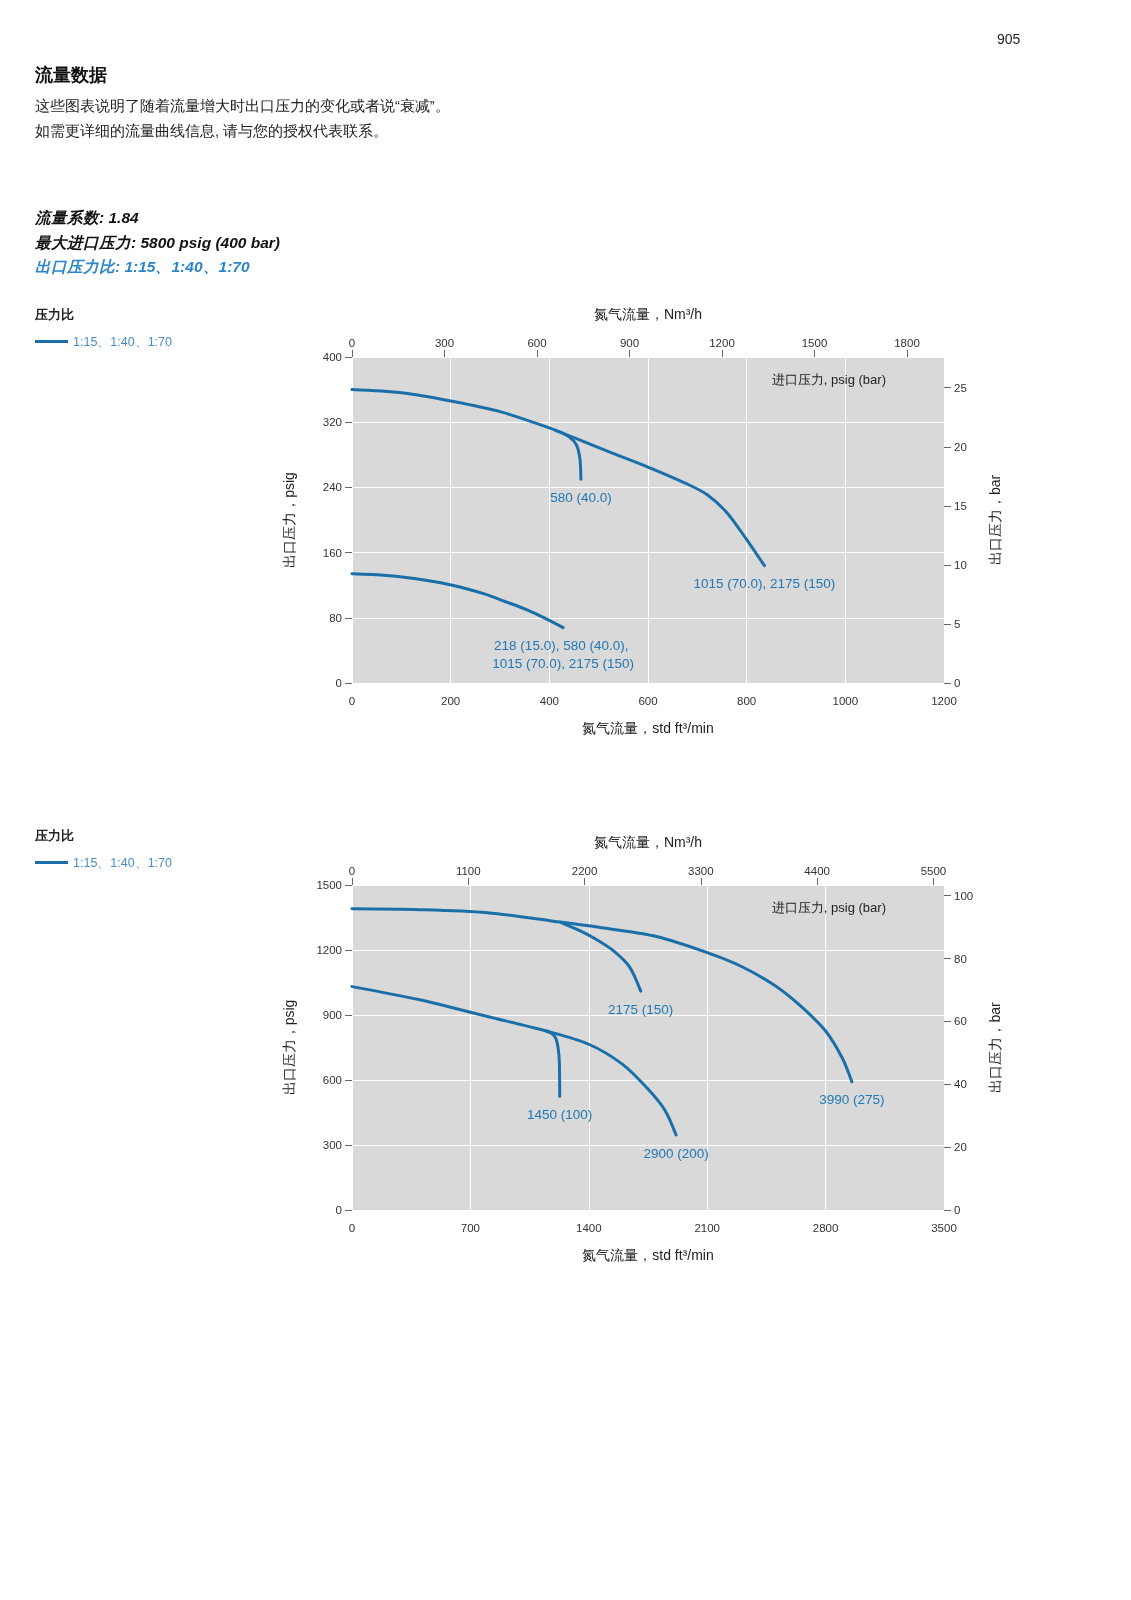 The image size is (1131, 1600). Describe the element at coordinates (451, 701) in the screenshot. I see `x-tick-label: 200` at that location.